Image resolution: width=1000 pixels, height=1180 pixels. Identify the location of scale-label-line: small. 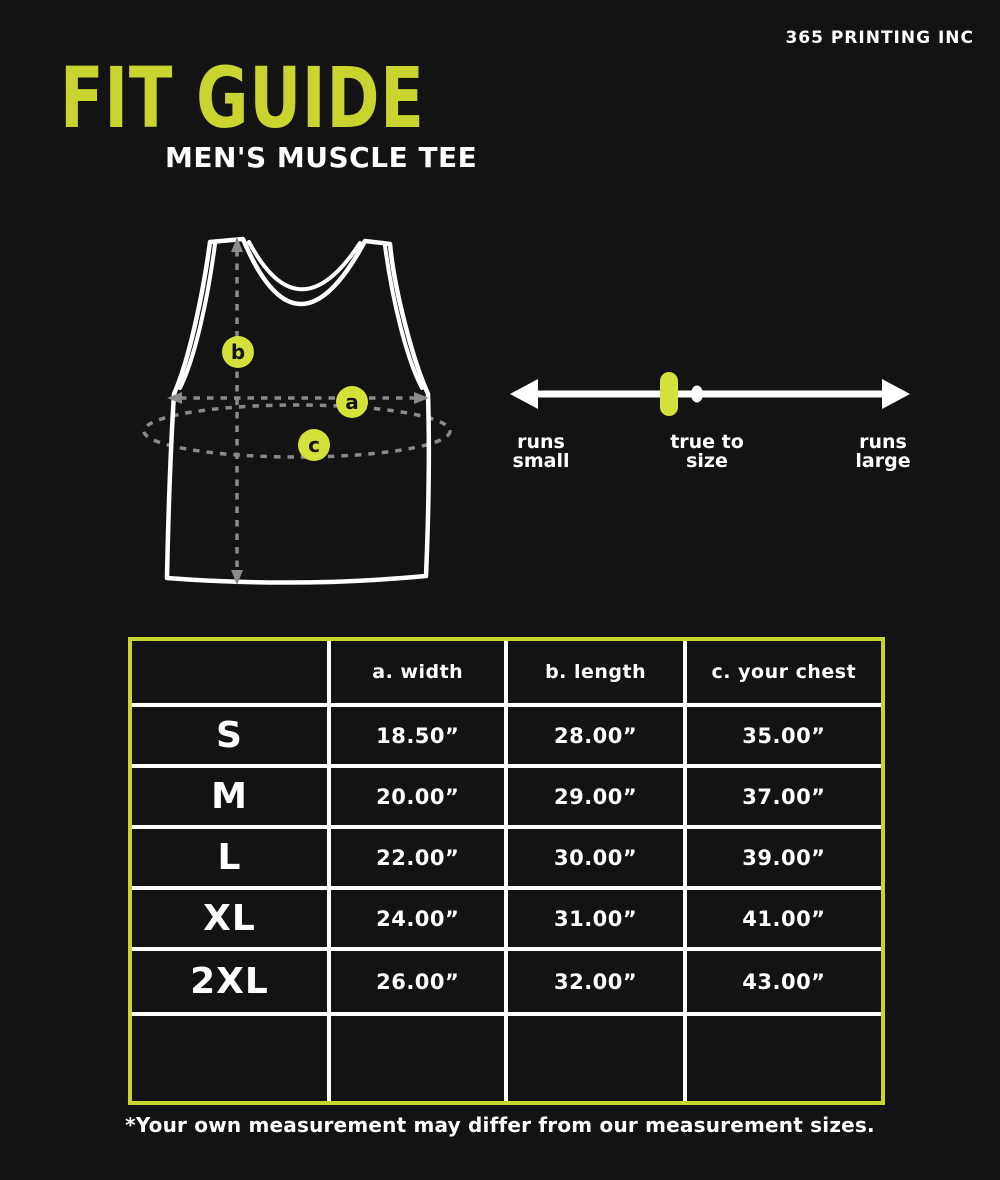
(541, 461).